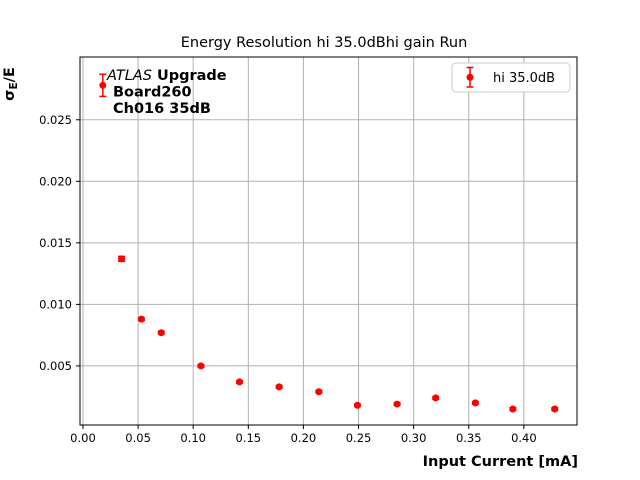 The height and width of the screenshot is (480, 640). I want to click on y-tick-label: 0.005, so click(55, 366).